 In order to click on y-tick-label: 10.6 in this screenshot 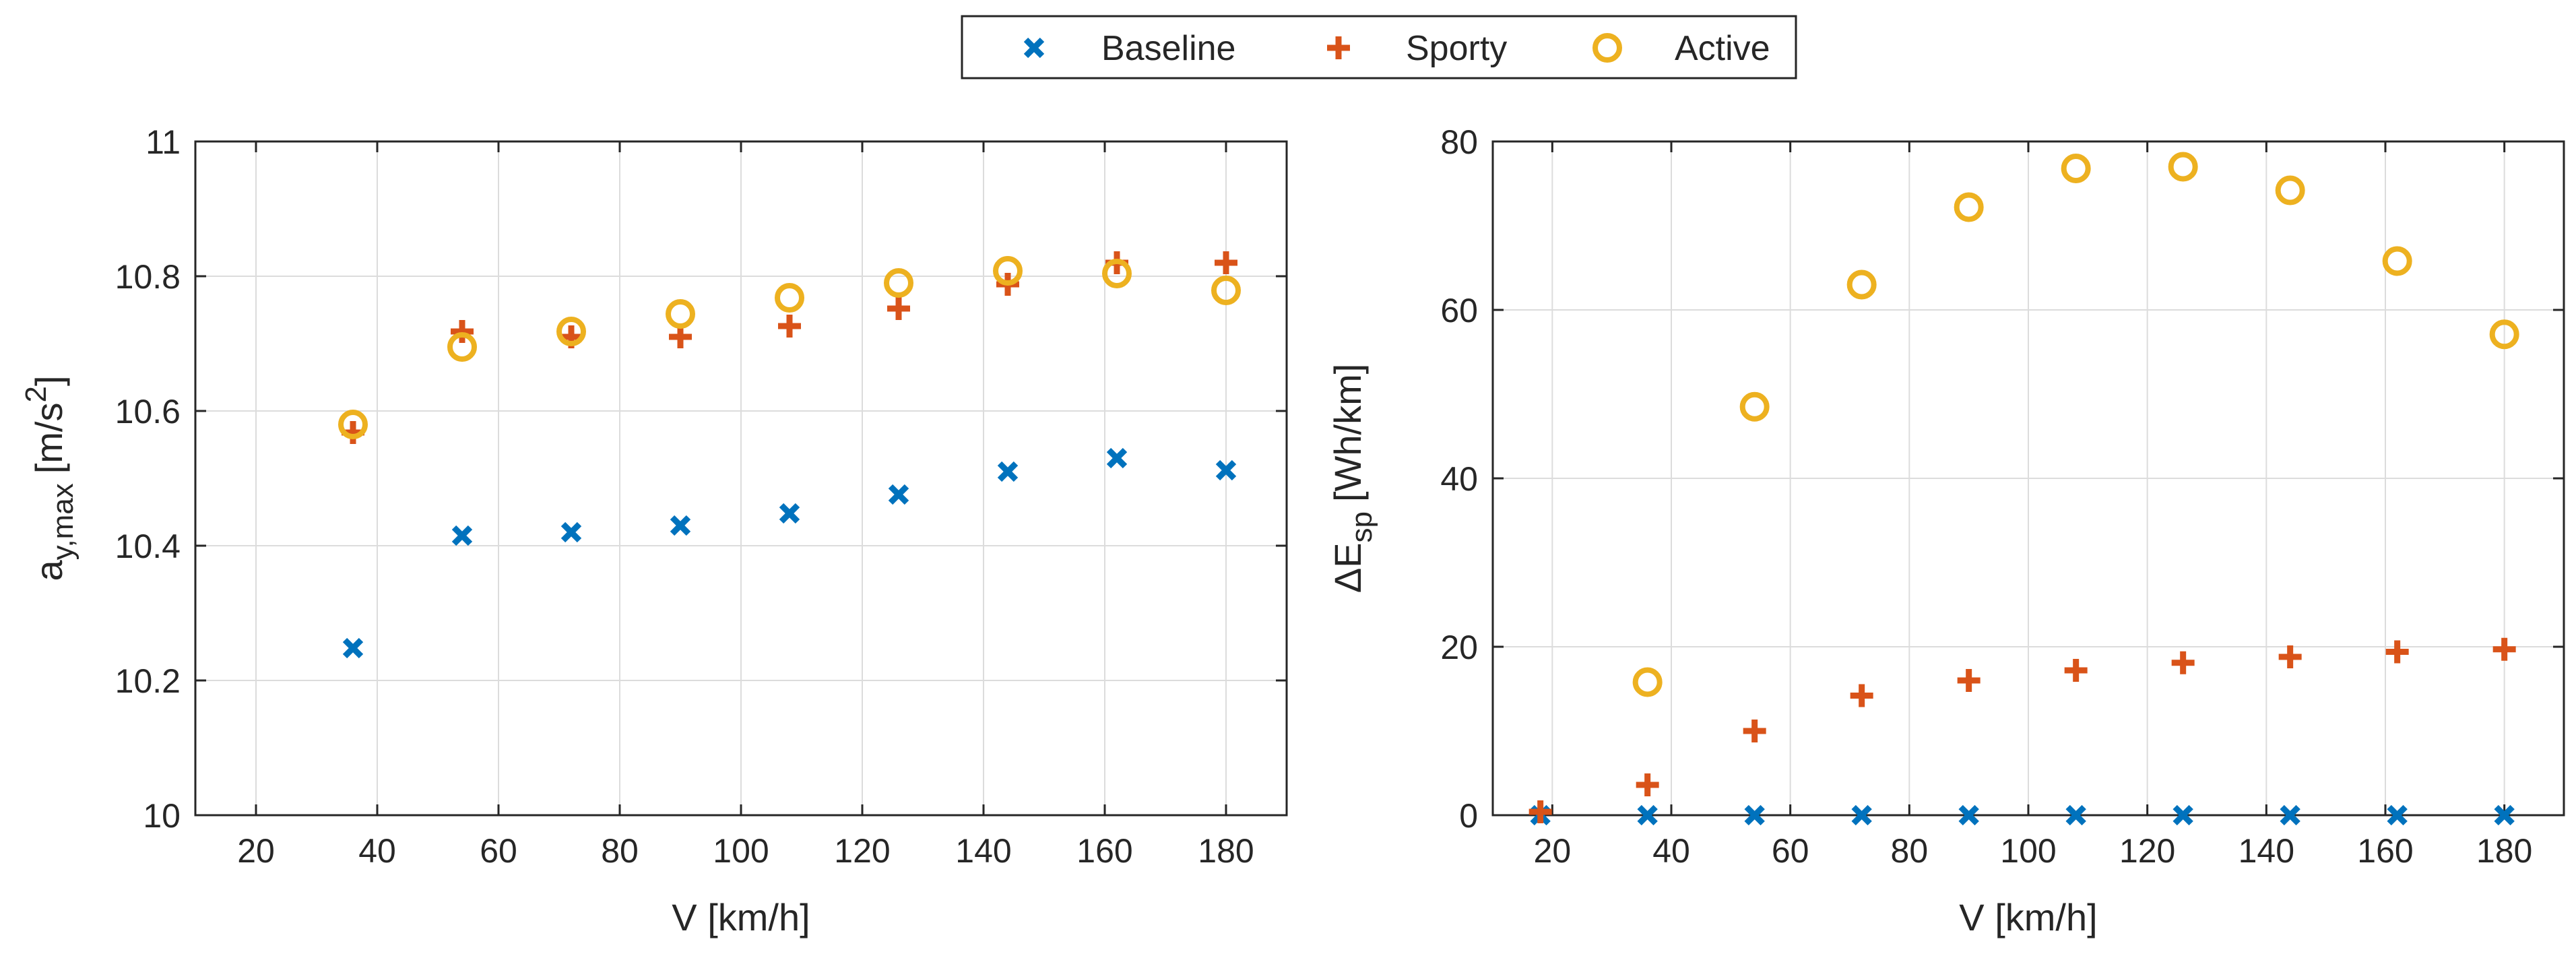, I will do `click(148, 412)`.